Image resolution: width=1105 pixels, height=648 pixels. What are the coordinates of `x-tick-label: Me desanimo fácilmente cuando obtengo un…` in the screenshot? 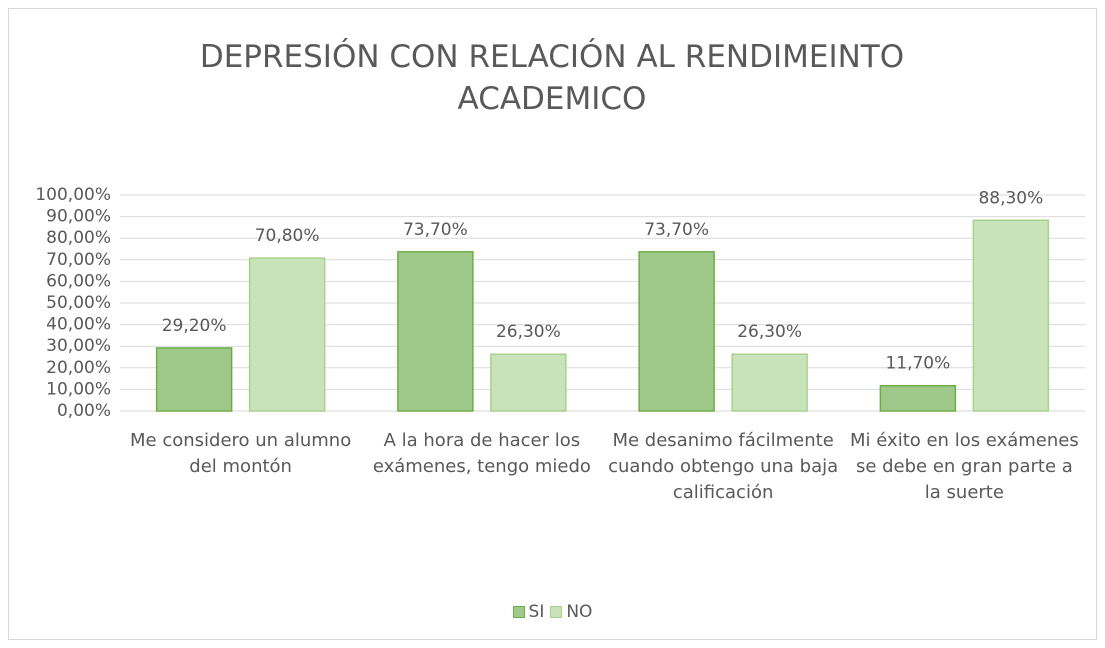 It's located at (723, 466).